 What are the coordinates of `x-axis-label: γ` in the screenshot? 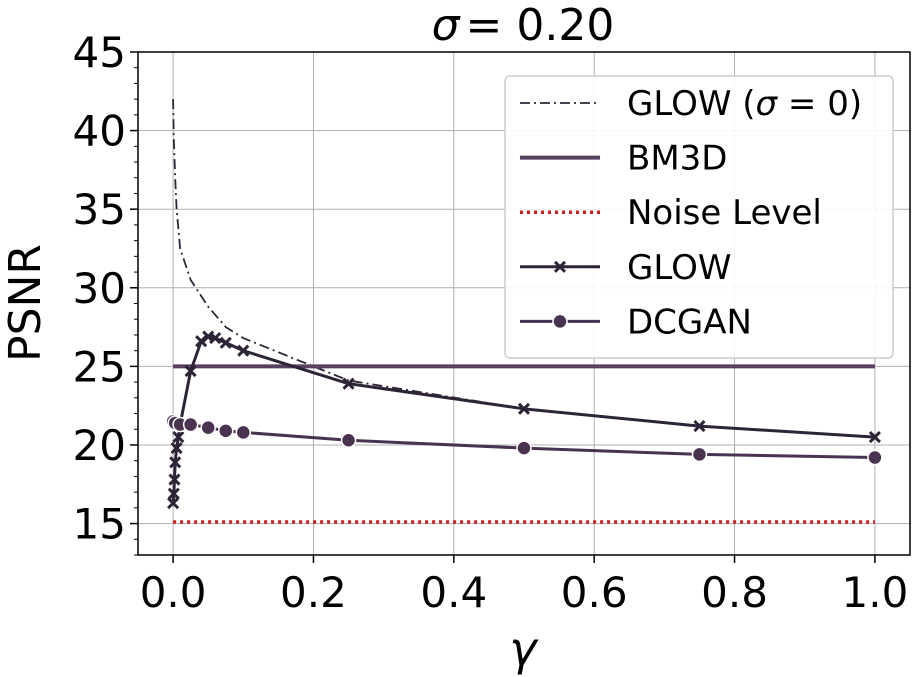 It's located at (524, 649).